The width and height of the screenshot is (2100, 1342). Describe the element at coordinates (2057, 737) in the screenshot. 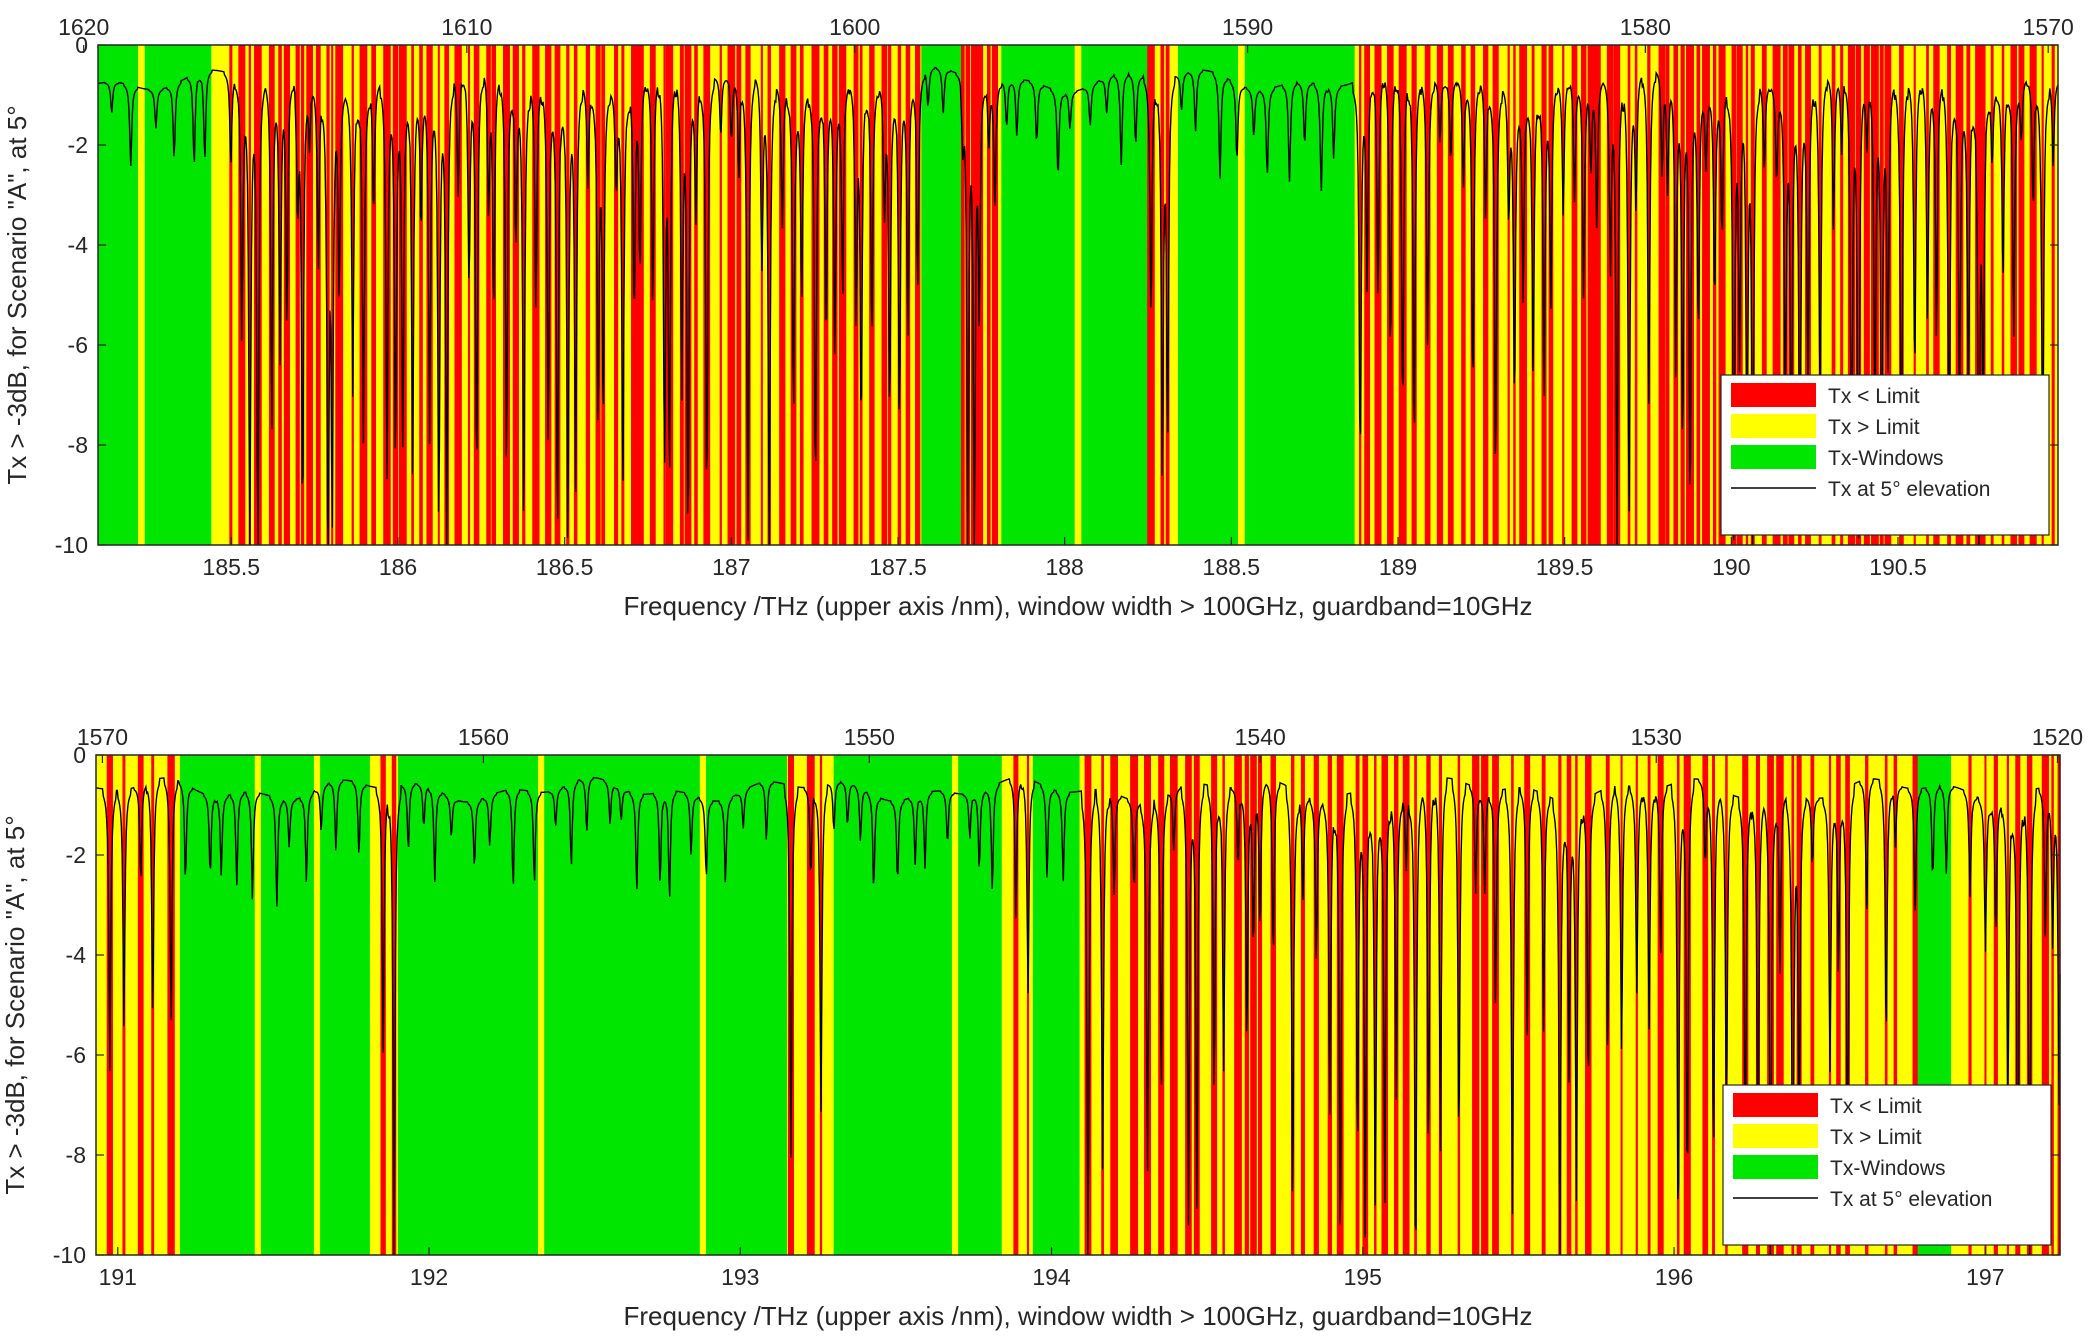

I see `top-tick-label: 1520` at that location.